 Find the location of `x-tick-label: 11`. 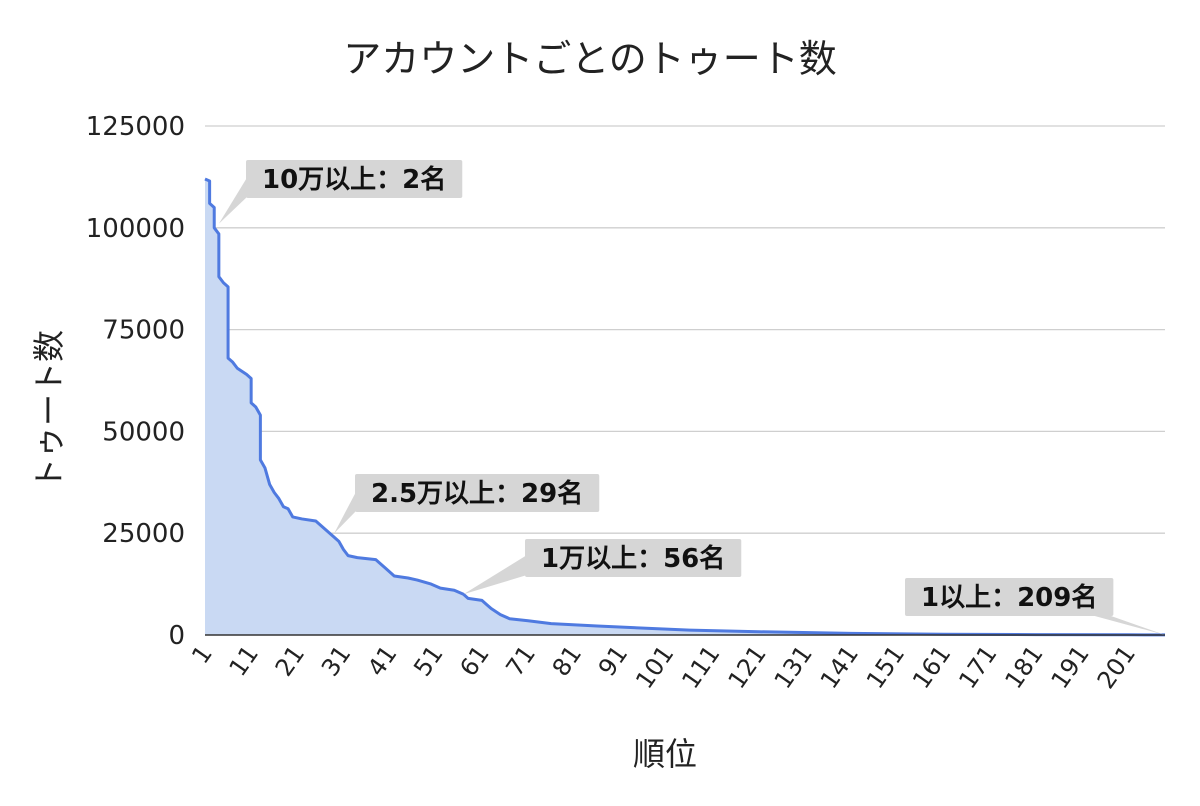

x-tick-label: 11 is located at coordinates (244, 660).